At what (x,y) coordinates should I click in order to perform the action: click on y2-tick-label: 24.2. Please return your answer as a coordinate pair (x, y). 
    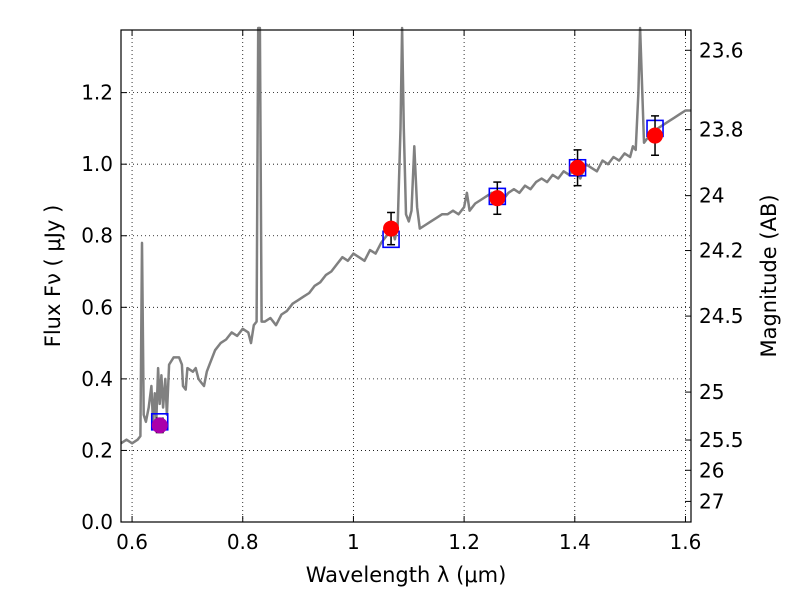
    Looking at the image, I should click on (721, 251).